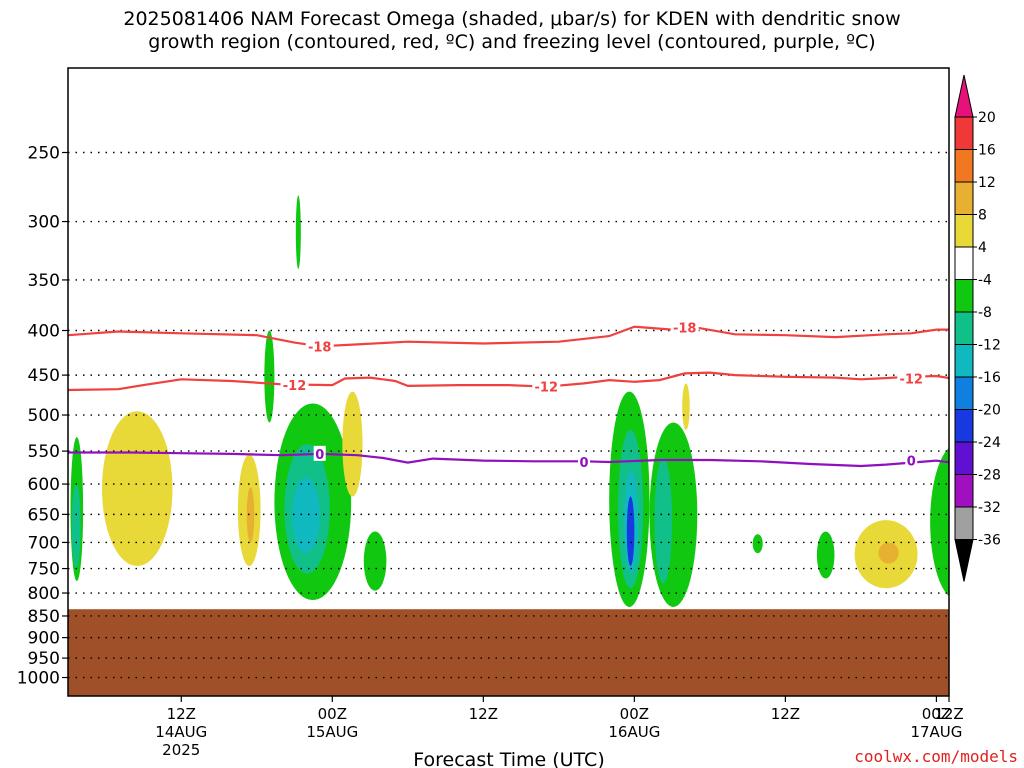 This screenshot has width=1024, height=768. I want to click on y-tick-label: 400, so click(44, 332).